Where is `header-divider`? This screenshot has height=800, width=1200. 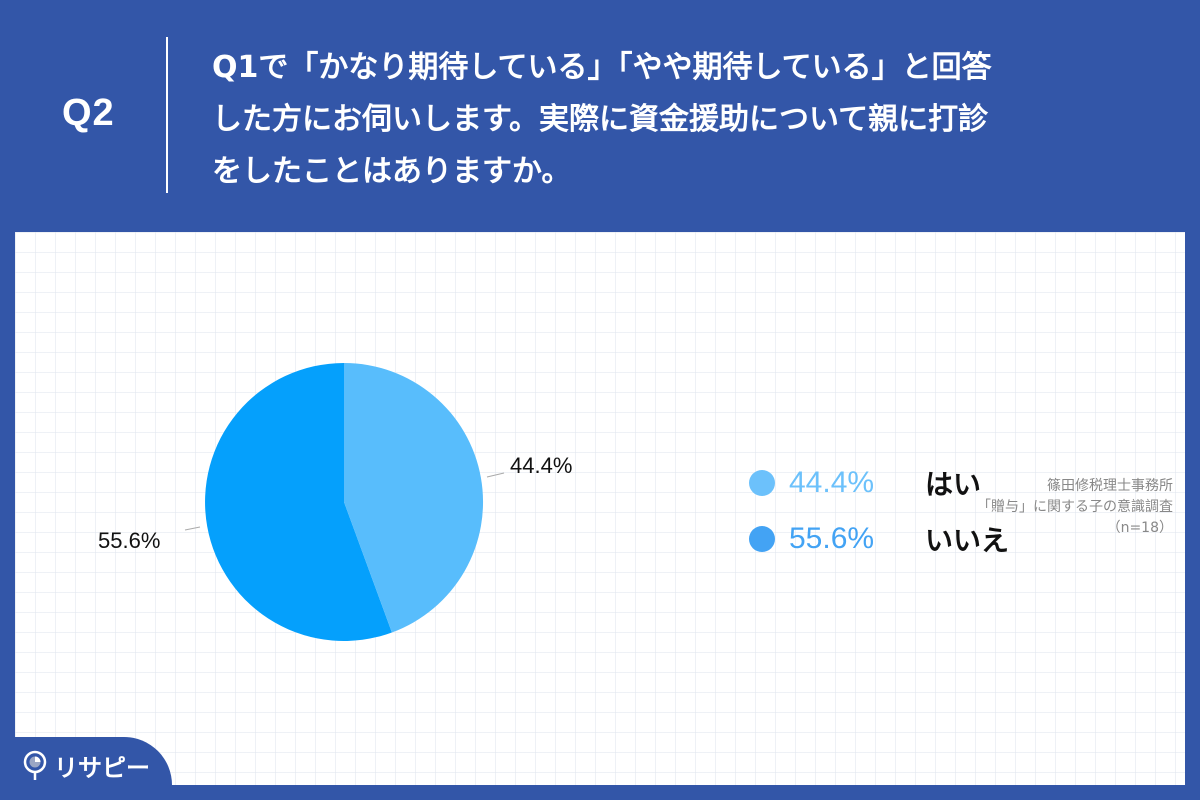 header-divider is located at coordinates (167, 115).